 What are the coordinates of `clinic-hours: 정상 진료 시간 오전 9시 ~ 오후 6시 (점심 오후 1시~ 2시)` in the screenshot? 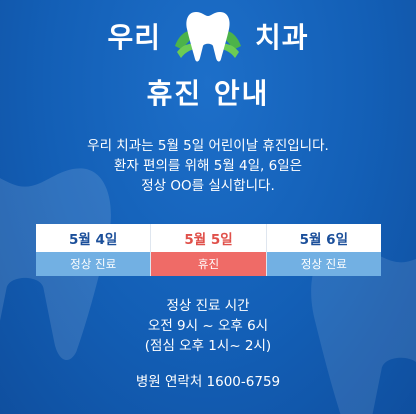 It's located at (208, 326).